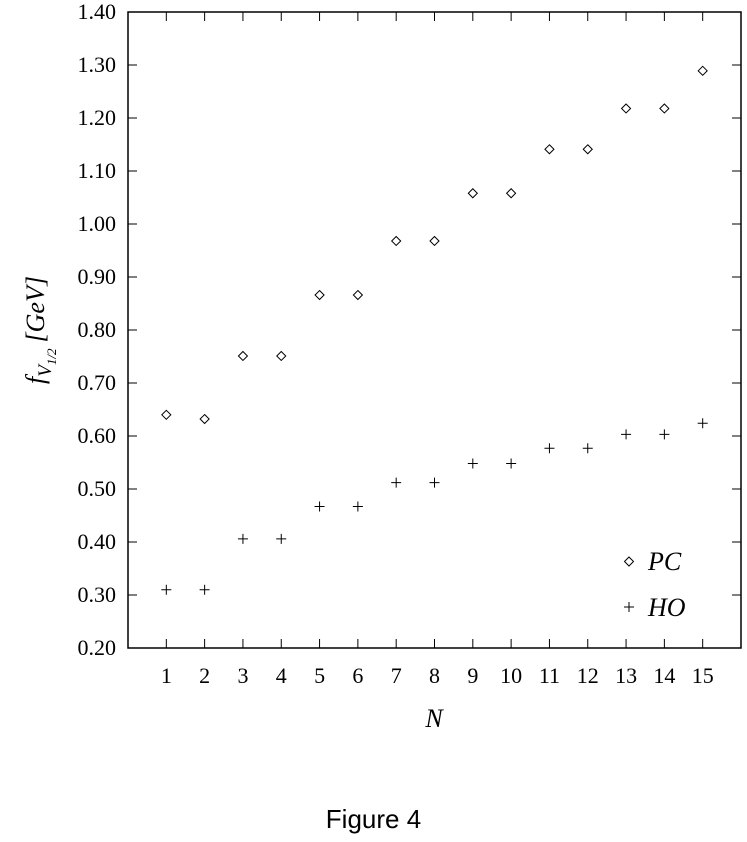 This screenshot has width=747, height=842. I want to click on y-axis-label-sub: V, so click(45, 370).